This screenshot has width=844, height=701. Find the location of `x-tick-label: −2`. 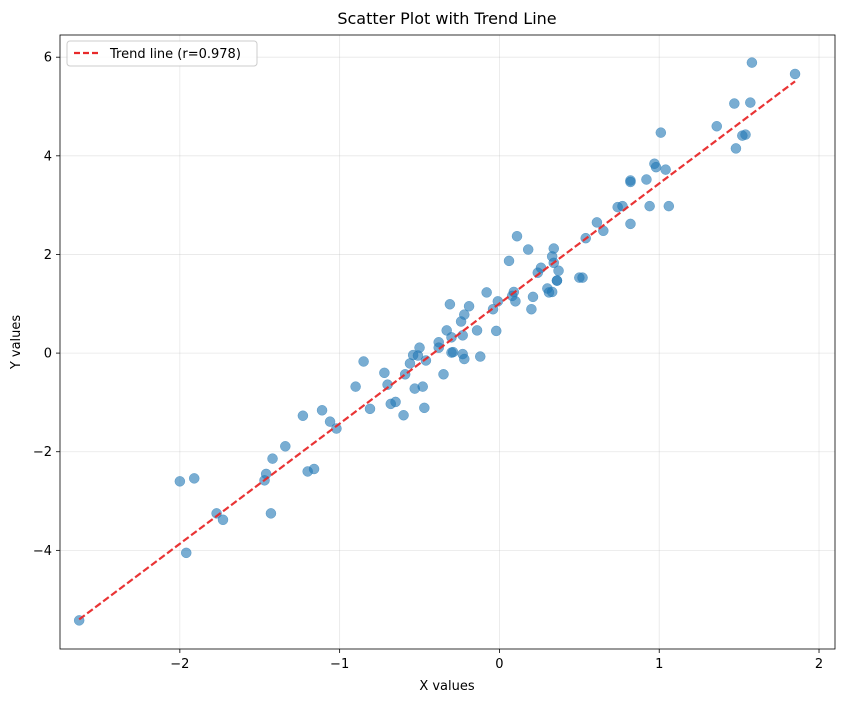

x-tick-label: −2 is located at coordinates (179, 664).